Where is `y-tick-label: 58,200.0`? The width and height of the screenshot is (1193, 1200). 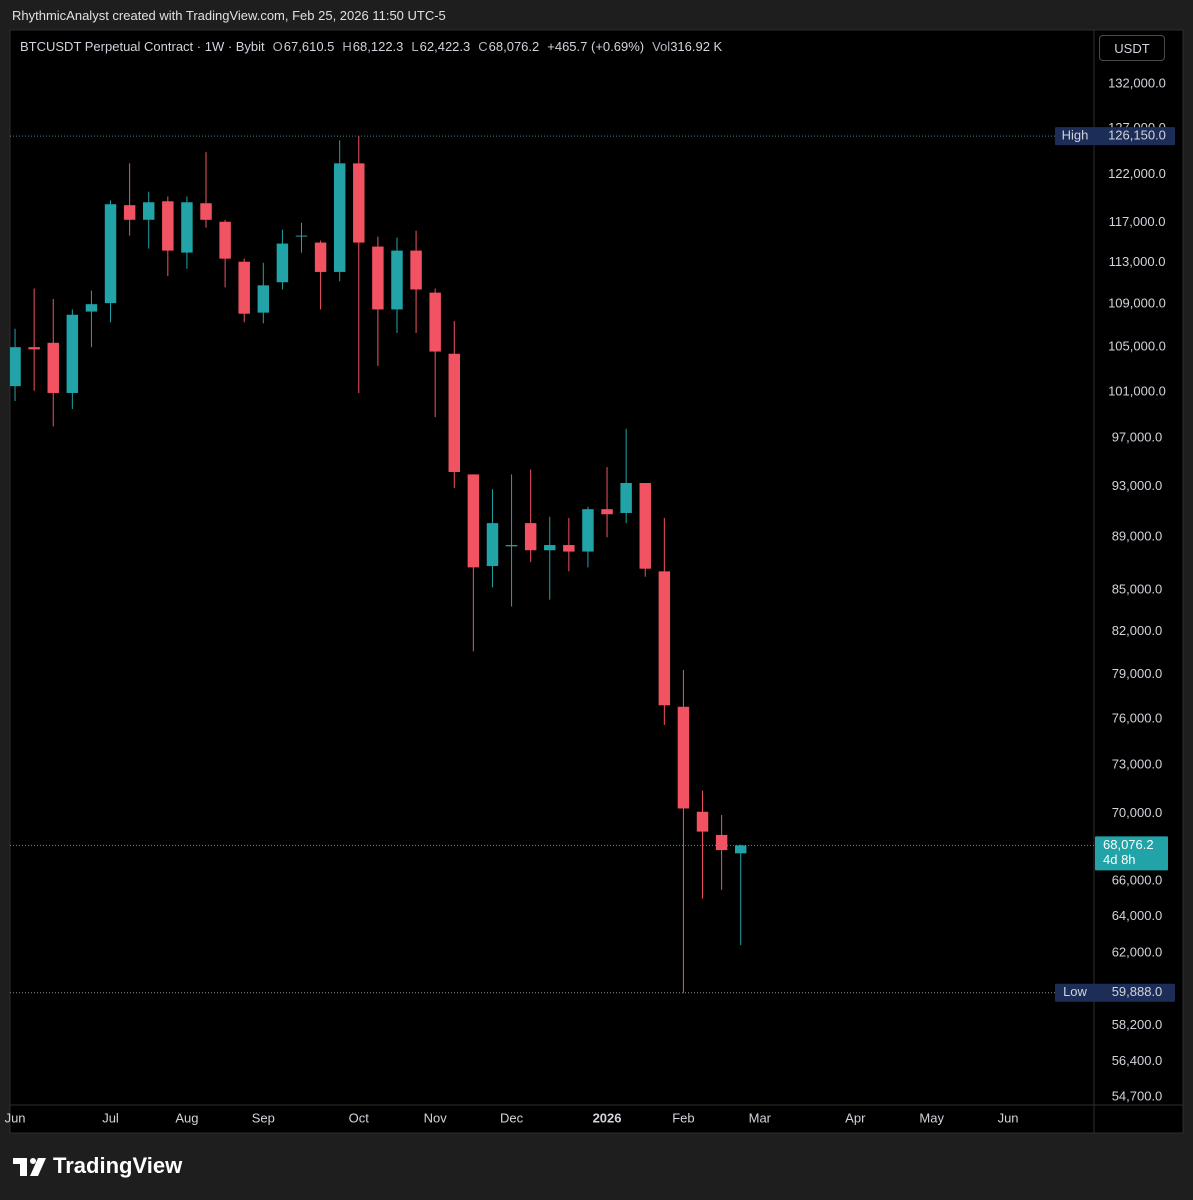 y-tick-label: 58,200.0 is located at coordinates (1137, 1024).